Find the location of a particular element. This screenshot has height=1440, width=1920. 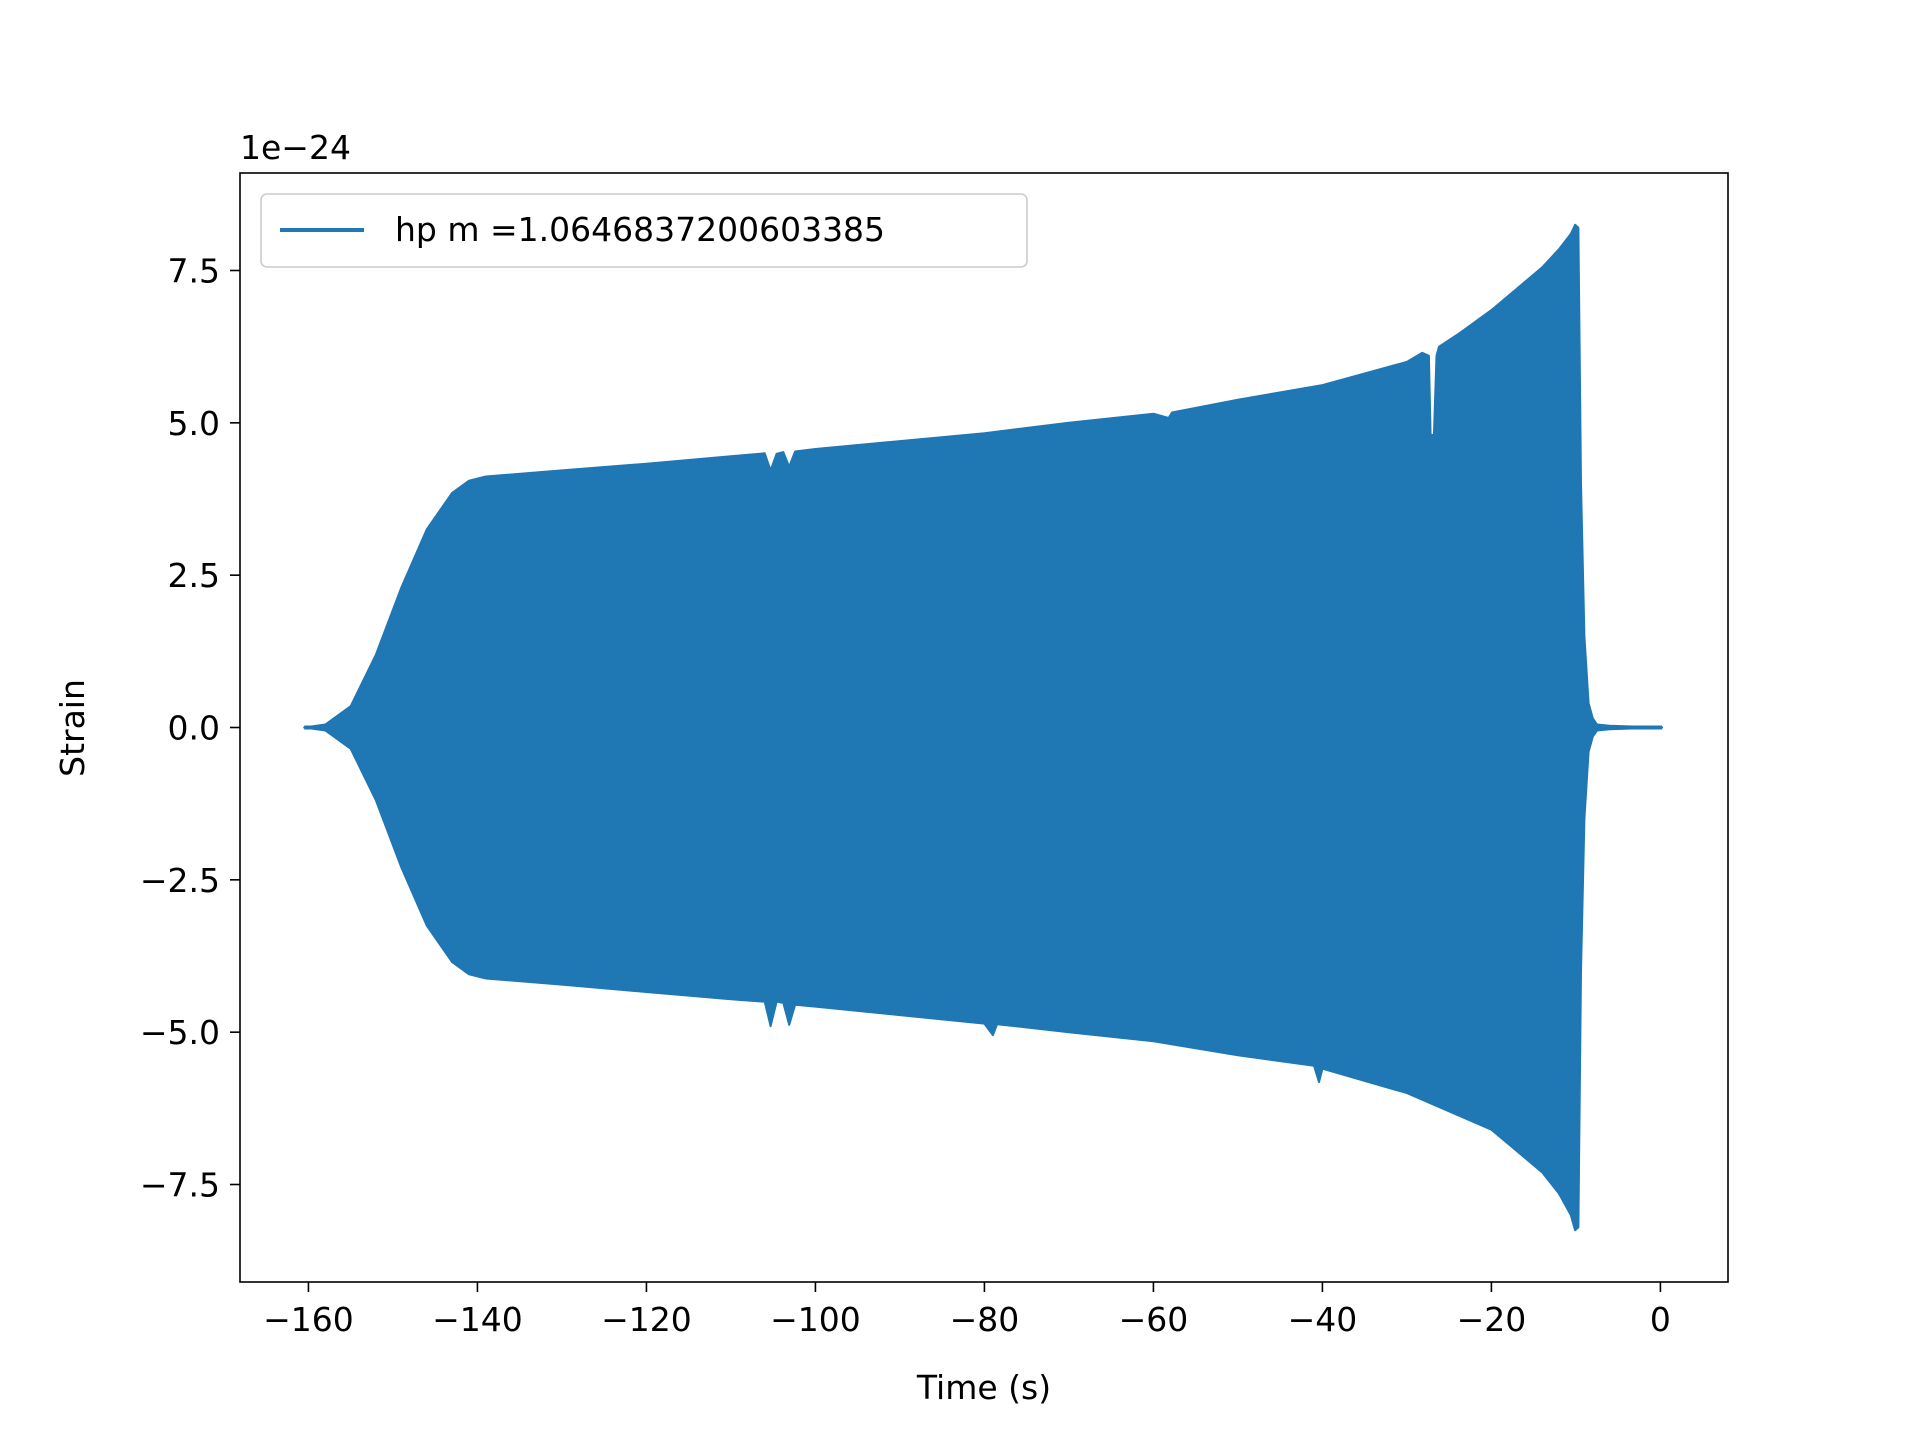

x-tick-label: −100 is located at coordinates (815, 1319).